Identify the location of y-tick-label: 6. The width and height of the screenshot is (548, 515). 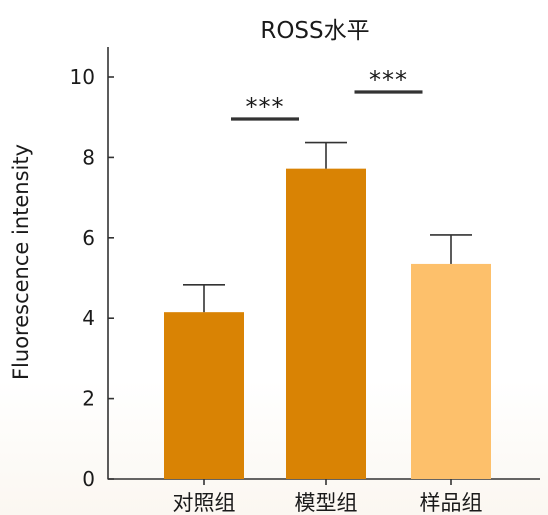
(88, 238).